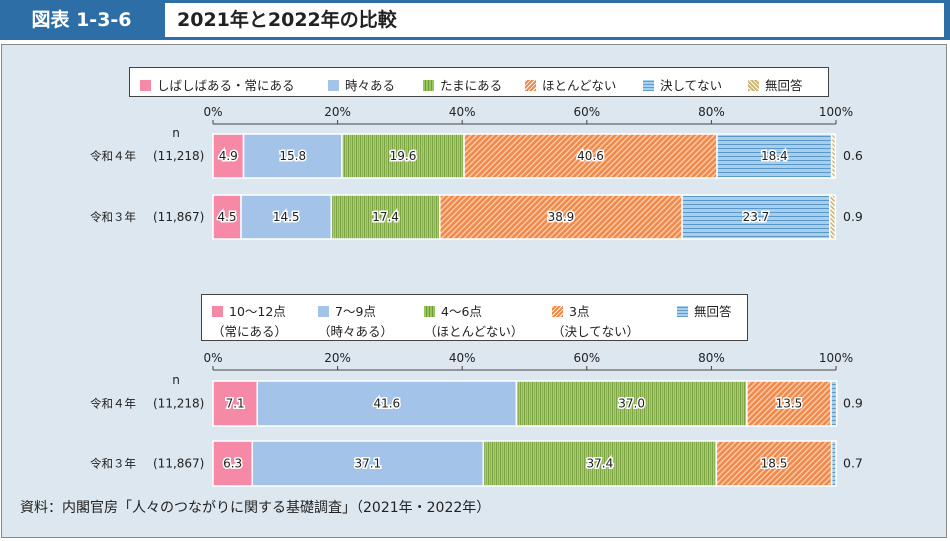 This screenshot has height=541, width=950. Describe the element at coordinates (774, 464) in the screenshot. I see `data-label: 18.5` at that location.